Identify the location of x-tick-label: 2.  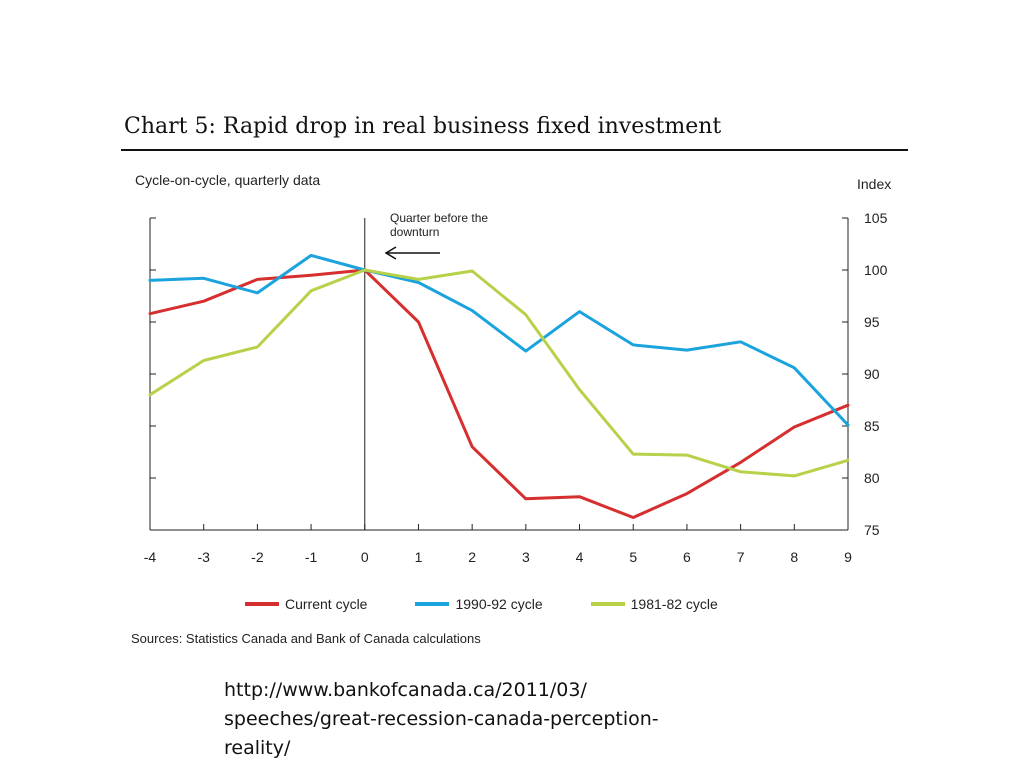
(472, 557).